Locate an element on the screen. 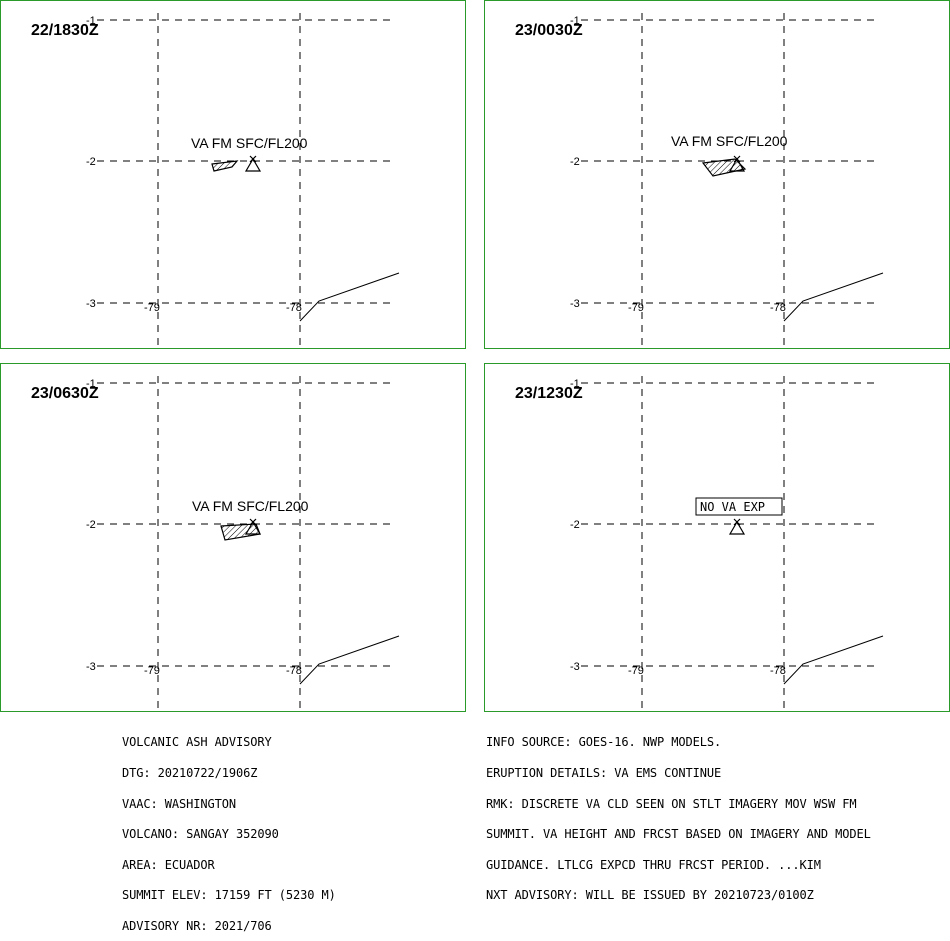  advisory-line: ERUPTION DETAILS: VA EMS CONTINUE is located at coordinates (604, 773).